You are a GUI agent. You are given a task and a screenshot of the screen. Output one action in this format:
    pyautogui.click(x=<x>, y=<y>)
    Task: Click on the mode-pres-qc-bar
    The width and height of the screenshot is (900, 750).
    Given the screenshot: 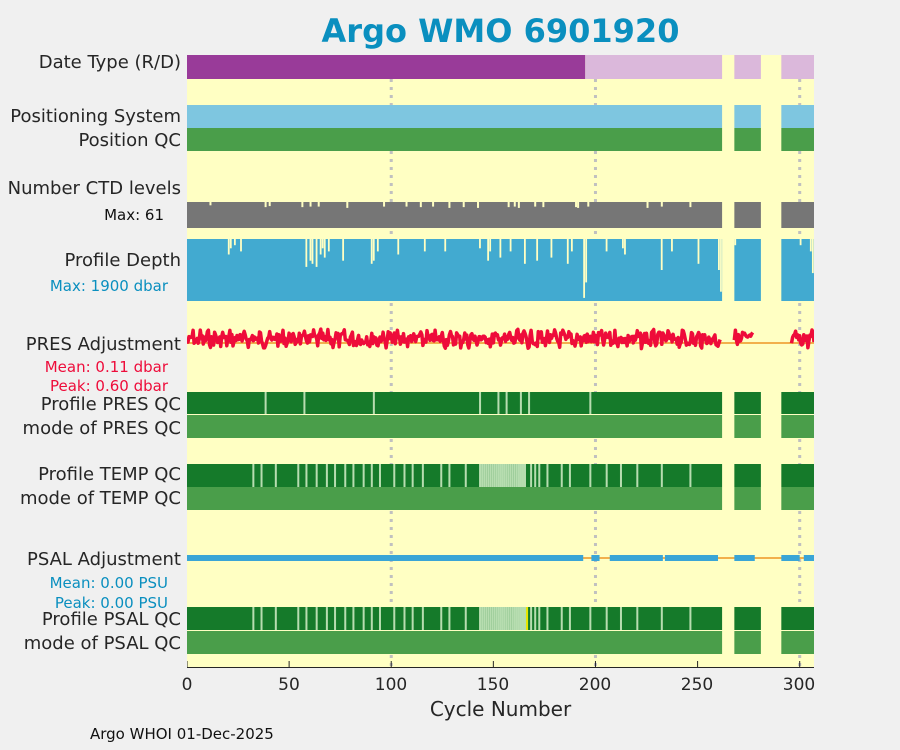 What is the action you would take?
    pyautogui.click(x=455, y=426)
    